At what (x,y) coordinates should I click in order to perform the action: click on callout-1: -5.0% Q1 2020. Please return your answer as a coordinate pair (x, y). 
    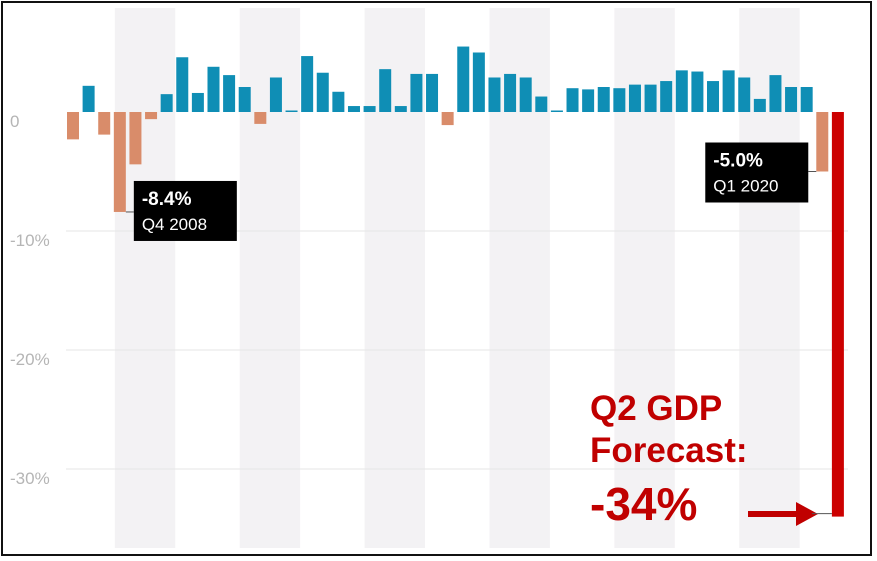
    Looking at the image, I should click on (761, 172).